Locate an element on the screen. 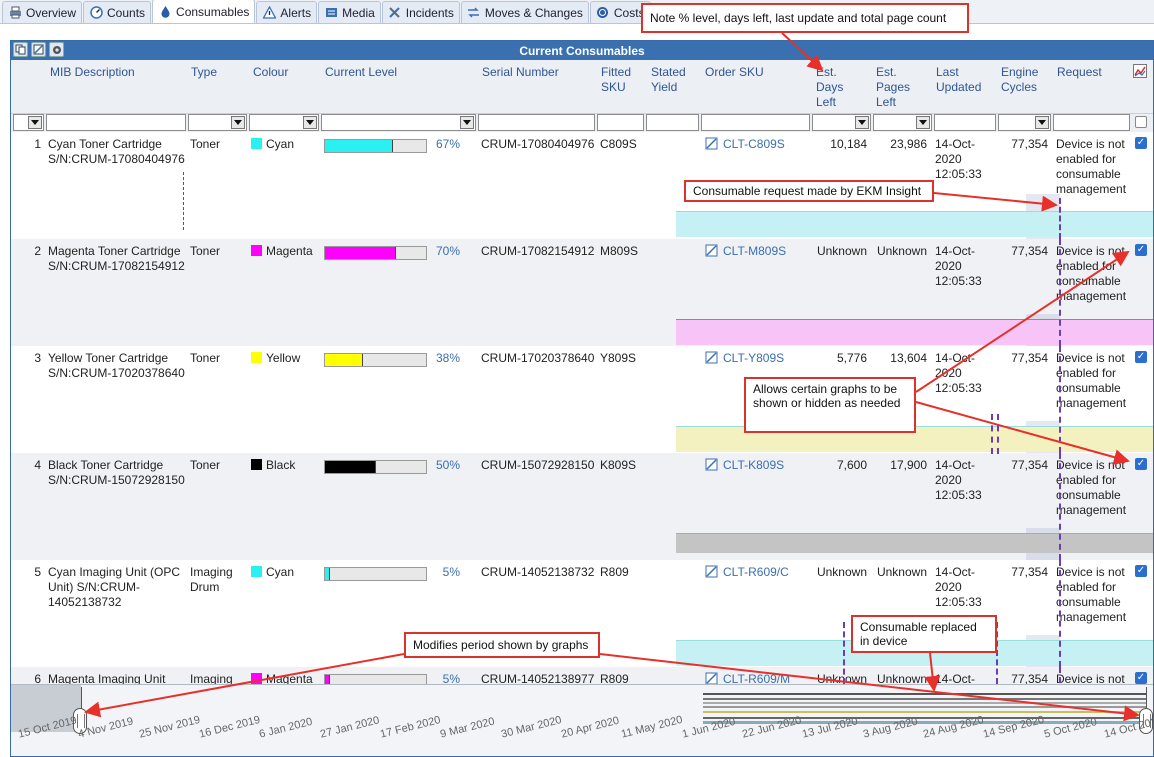 The height and width of the screenshot is (757, 1154). col-cycles: Engine Cycles is located at coordinates (1020, 79).